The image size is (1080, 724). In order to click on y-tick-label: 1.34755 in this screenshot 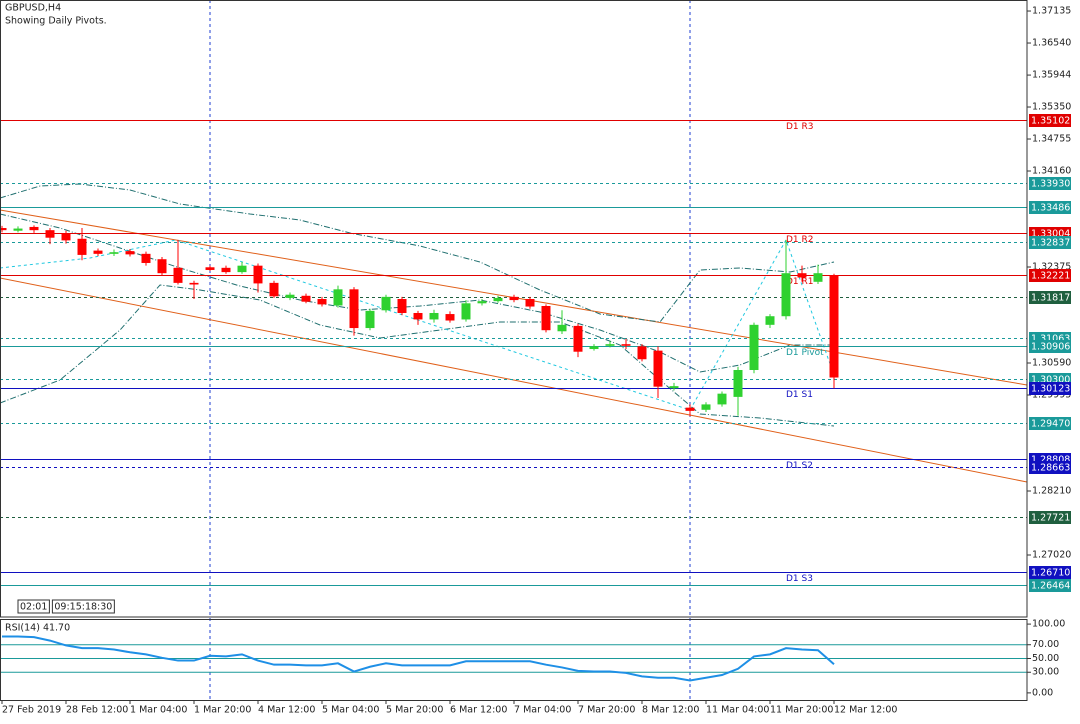, I will do `click(1051, 139)`.